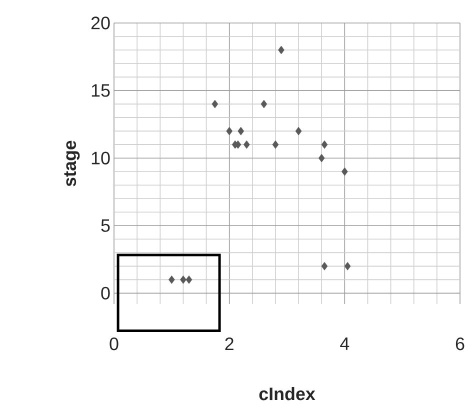  What do you see at coordinates (100, 23) in the screenshot?
I see `y-tick-label: 20` at bounding box center [100, 23].